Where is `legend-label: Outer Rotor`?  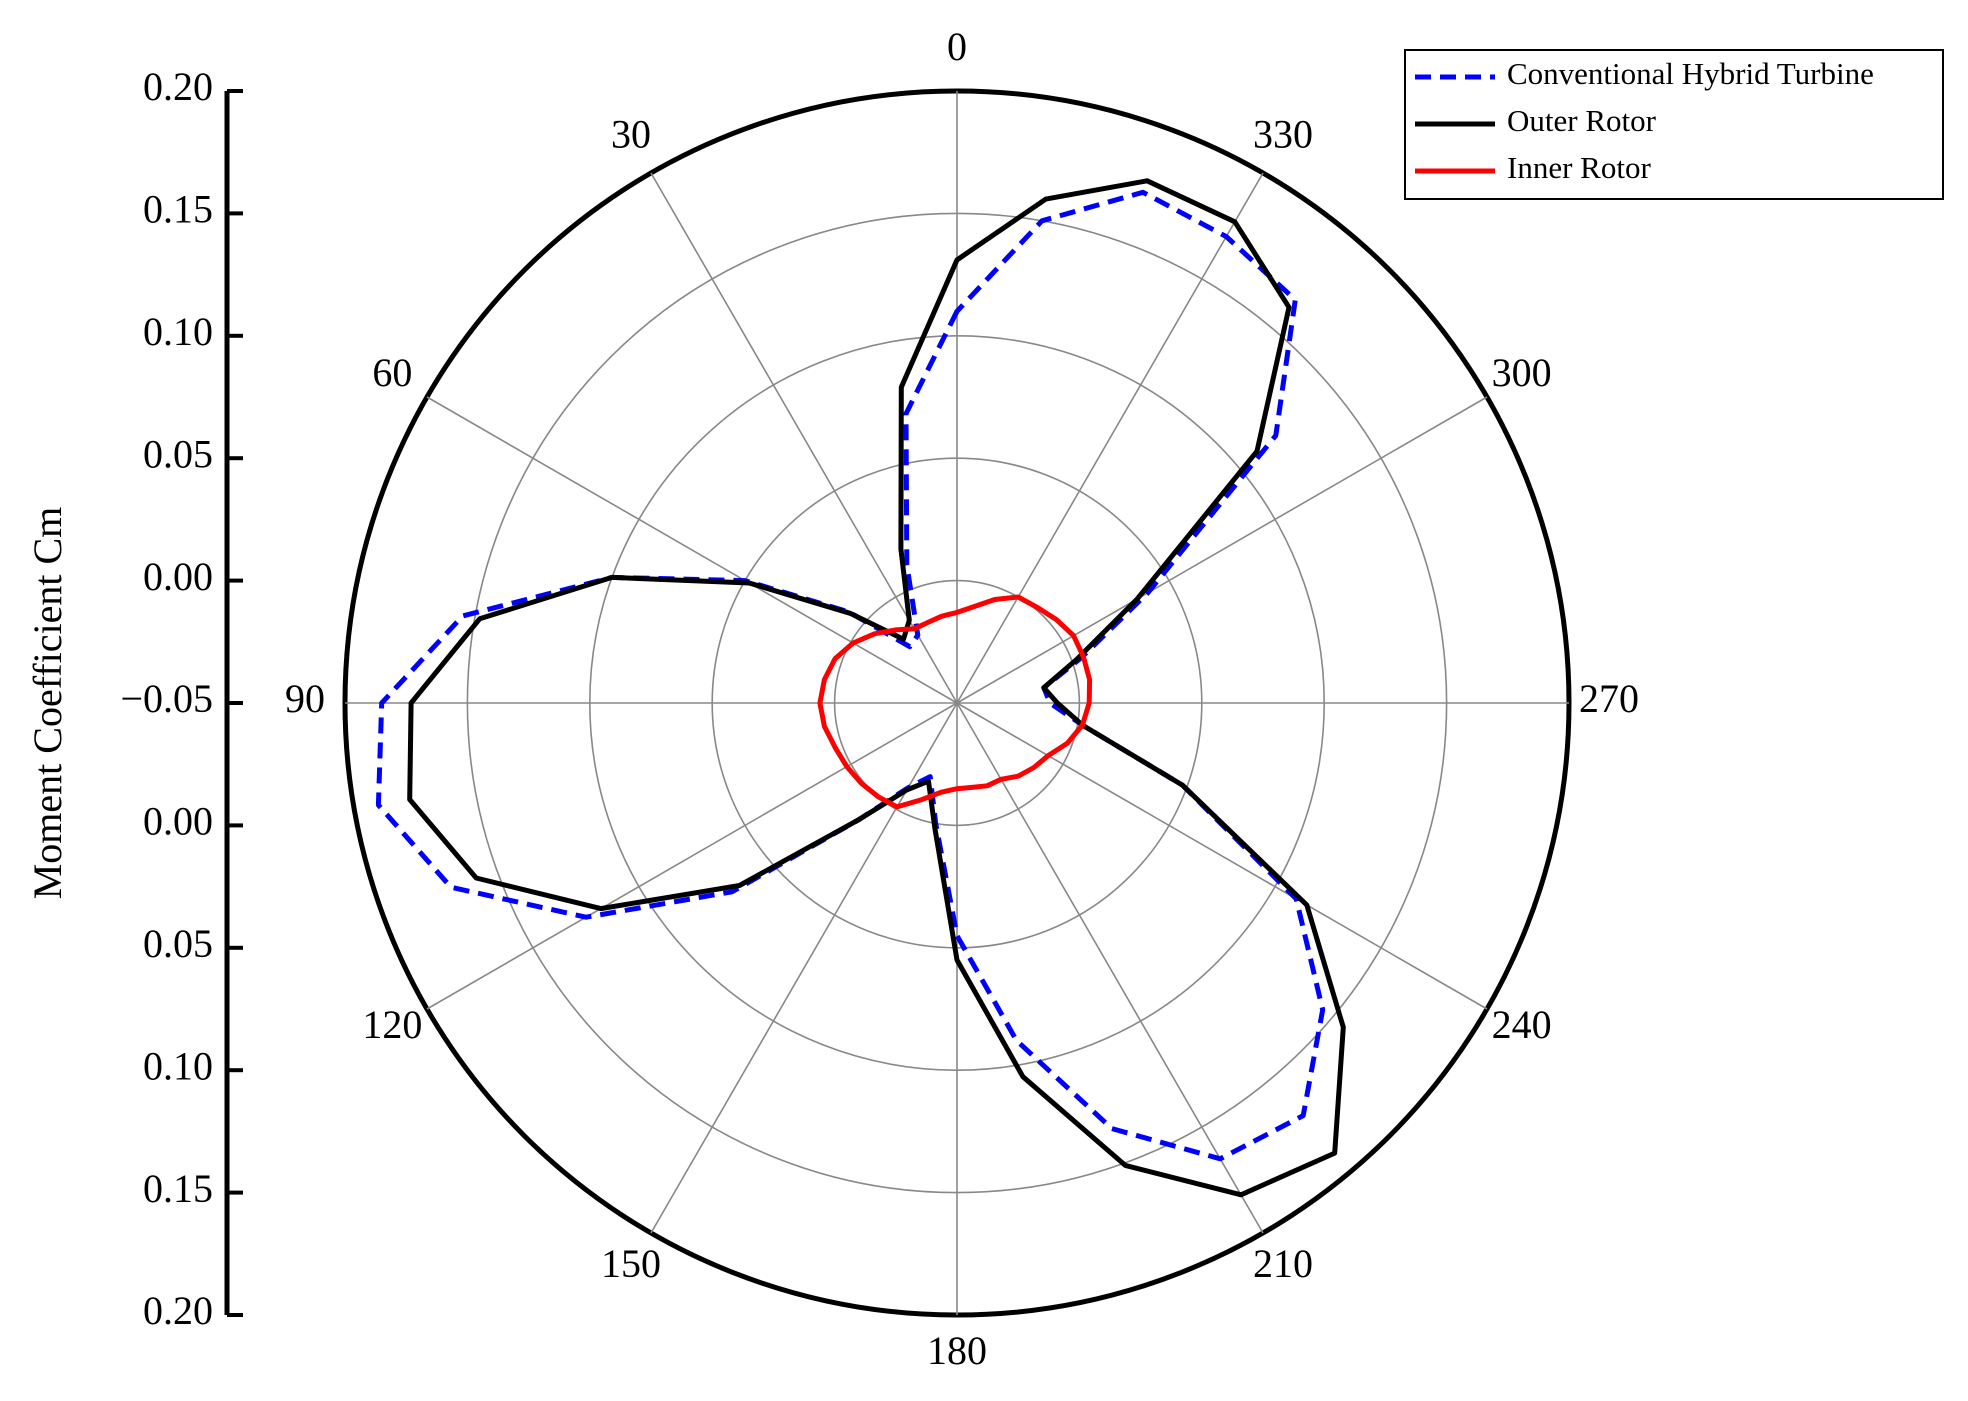
legend-label: Outer Rotor is located at coordinates (1582, 120).